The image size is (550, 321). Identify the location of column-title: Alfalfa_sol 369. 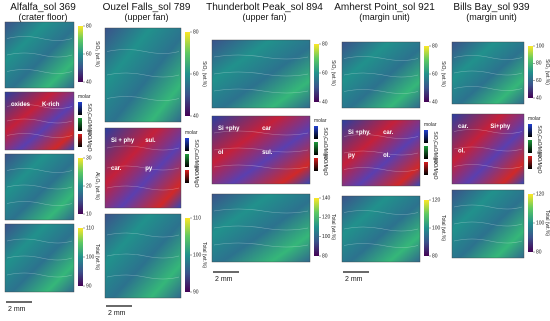
(43, 7).